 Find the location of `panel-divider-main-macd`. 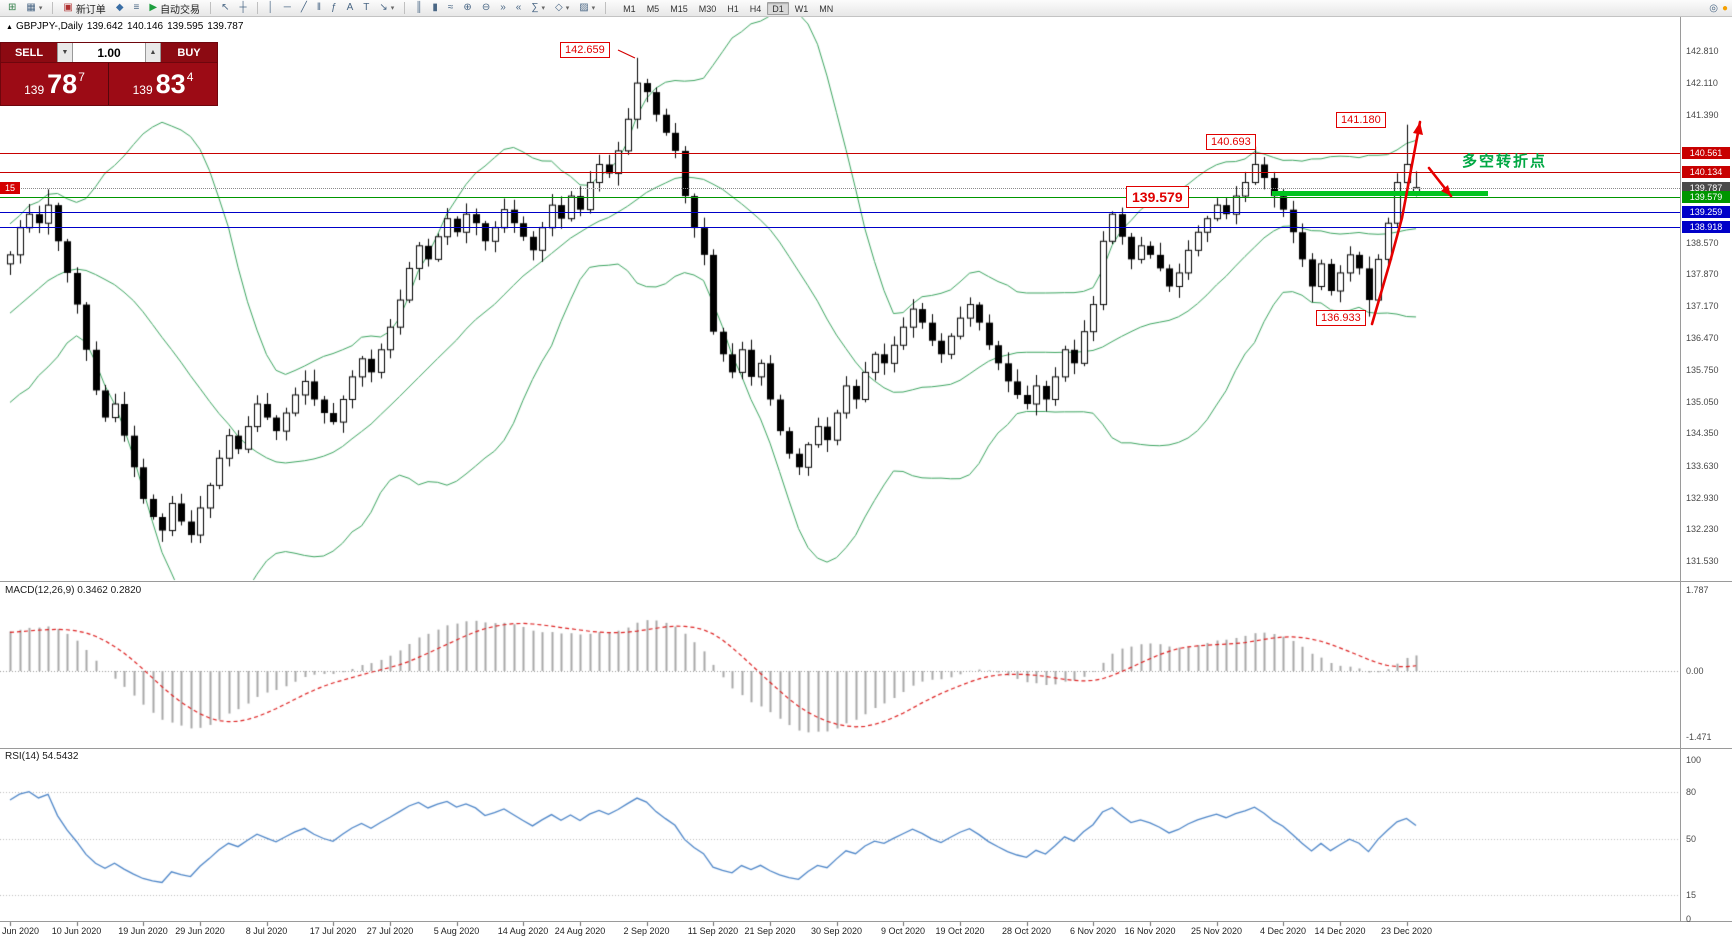

panel-divider-main-macd is located at coordinates (866, 581).